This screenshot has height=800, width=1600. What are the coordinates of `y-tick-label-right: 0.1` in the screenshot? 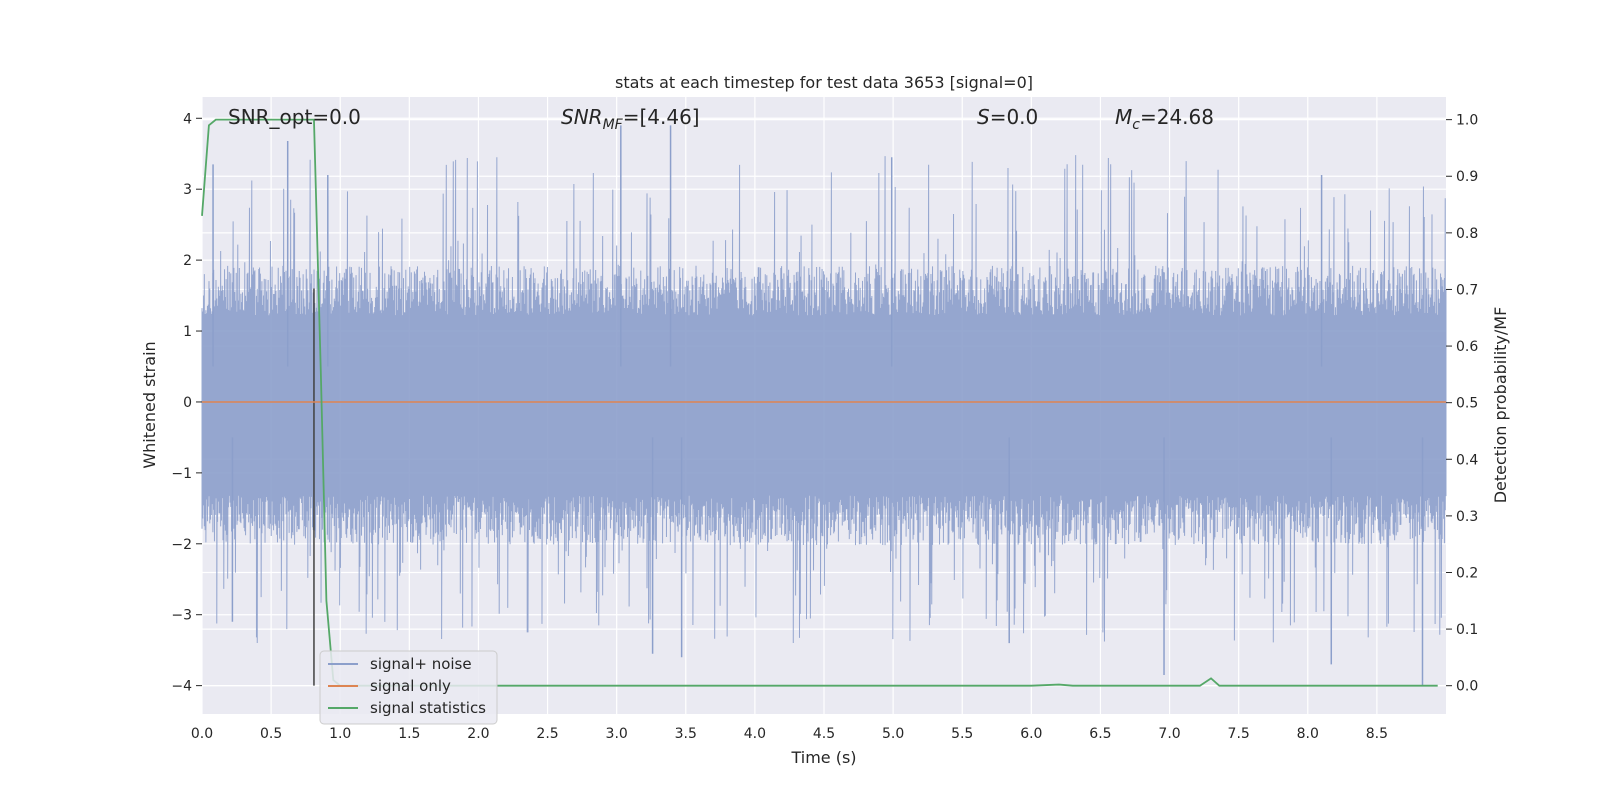 It's located at (1467, 630).